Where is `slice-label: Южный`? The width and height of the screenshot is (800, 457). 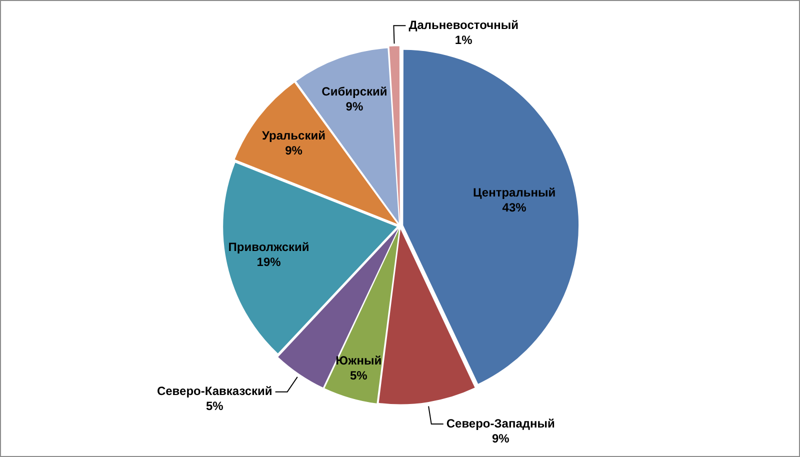
slice-label: Южный is located at coordinates (359, 360).